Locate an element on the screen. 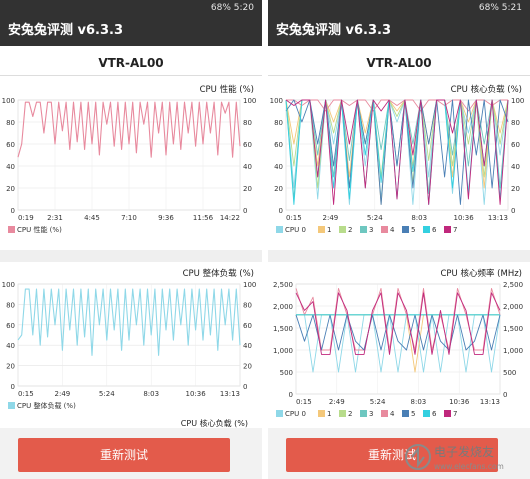 The height and width of the screenshot is (479, 530). y-tick-label-left: 1,000 is located at coordinates (283, 351).